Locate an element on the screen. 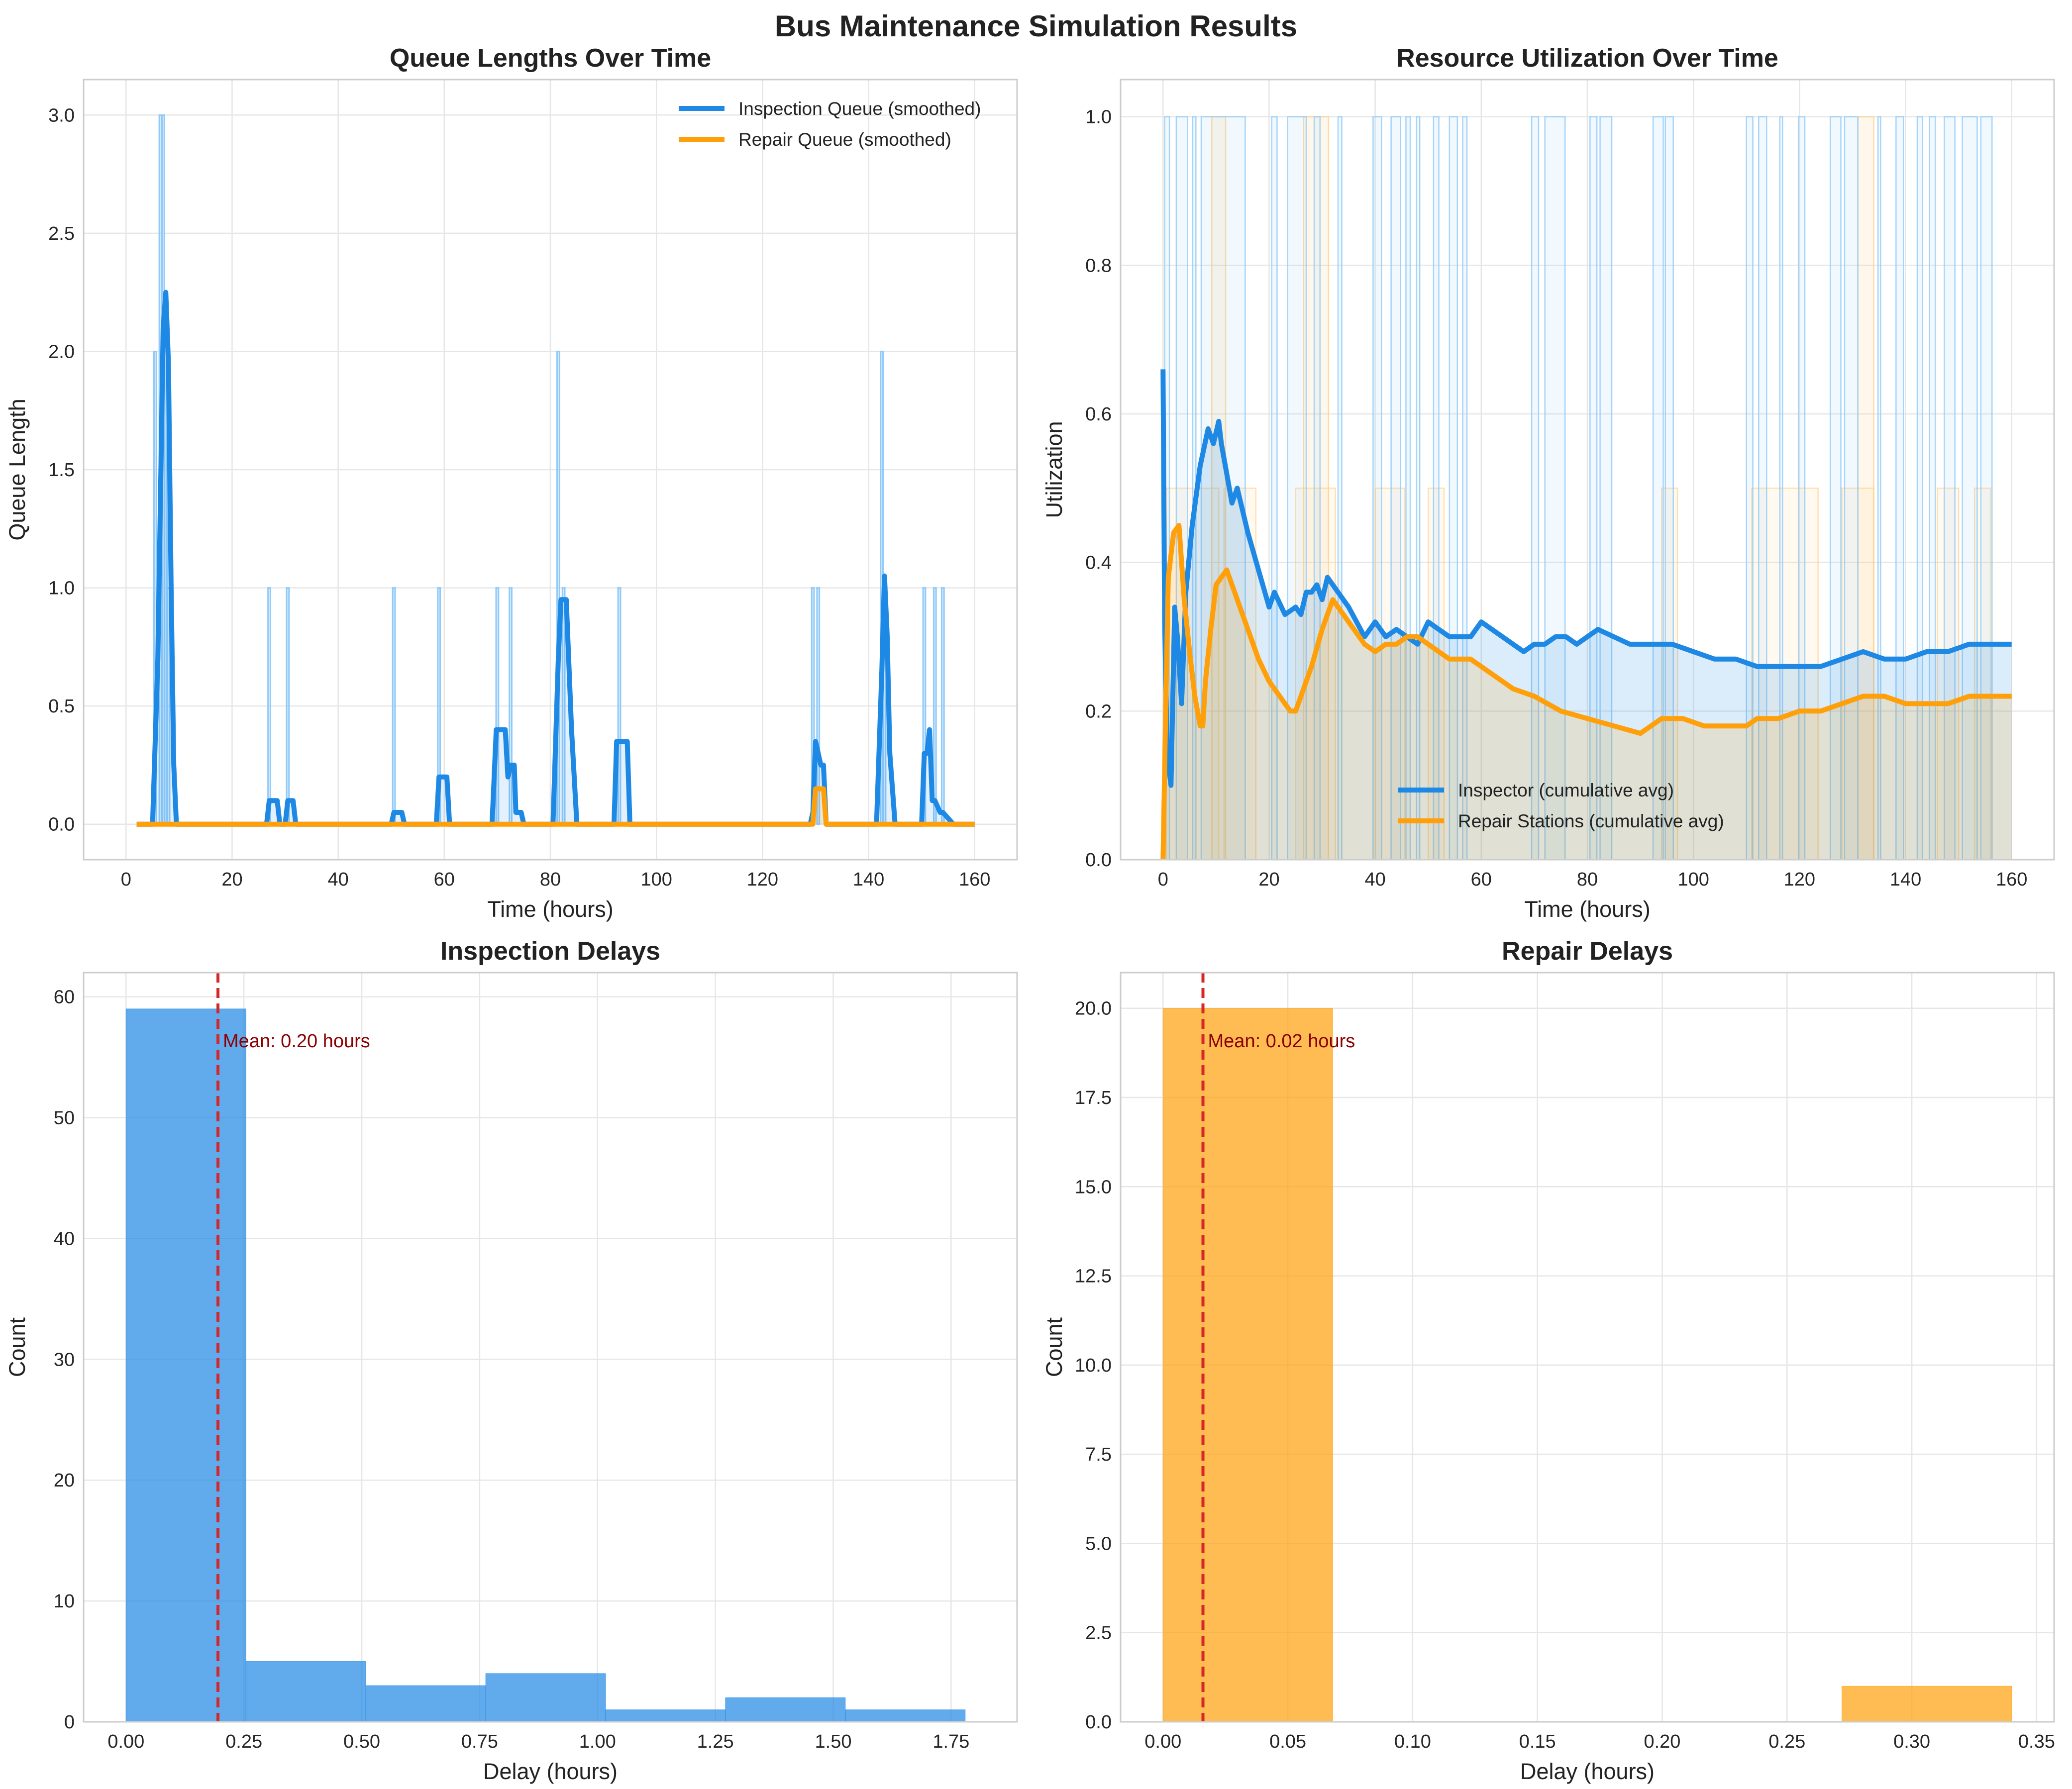 Image resolution: width=2072 pixels, height=1789 pixels. x-tick-label: 0.25 is located at coordinates (243, 1741).